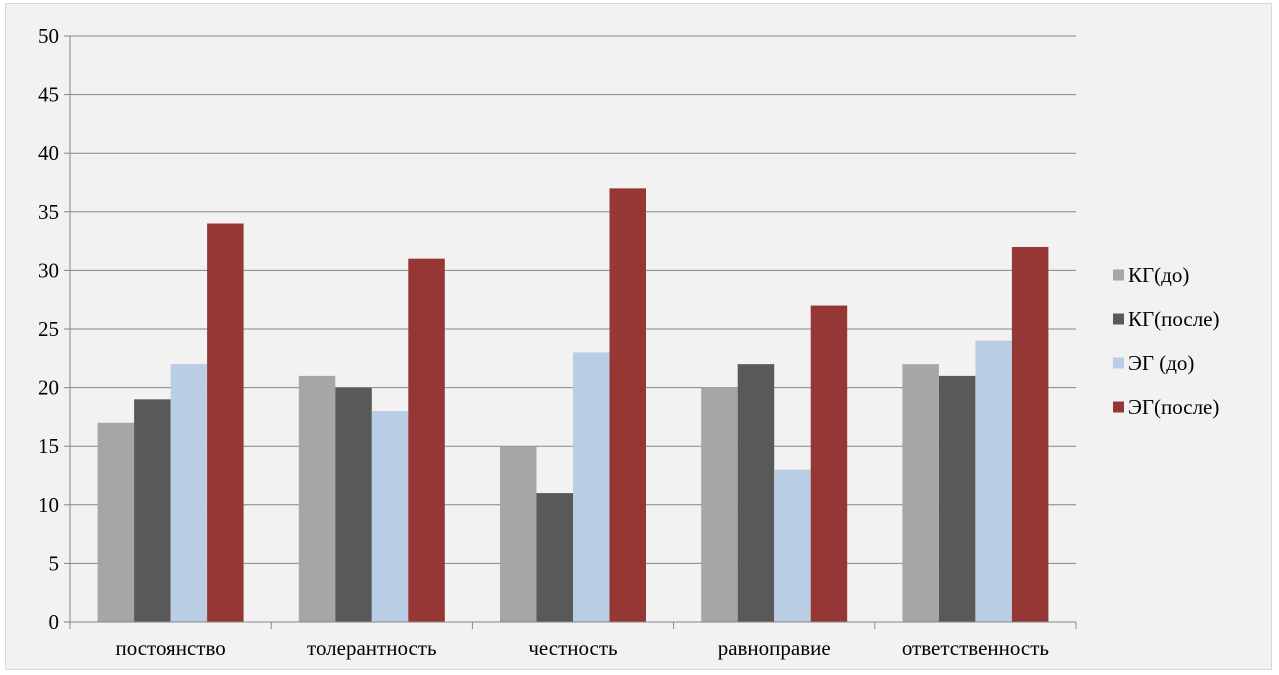  What do you see at coordinates (1161, 363) in the screenshot?
I see `legend-label: ЭГ (до)` at bounding box center [1161, 363].